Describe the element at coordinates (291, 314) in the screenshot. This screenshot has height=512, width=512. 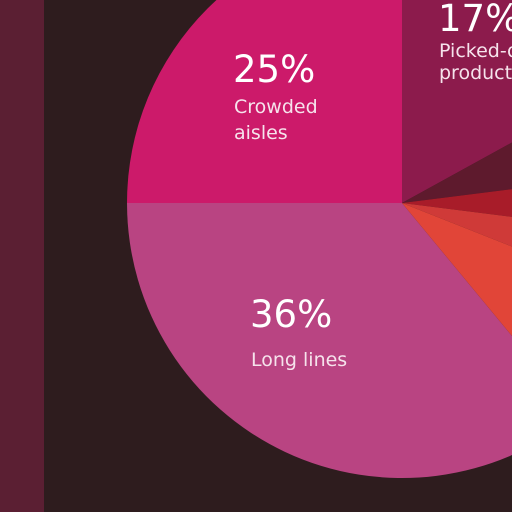
I see `slice-percent-label: 36%` at that location.